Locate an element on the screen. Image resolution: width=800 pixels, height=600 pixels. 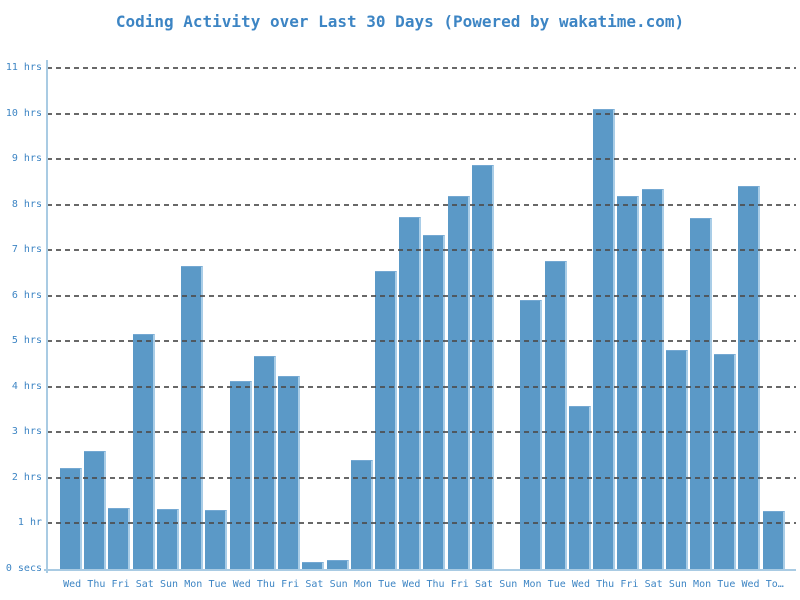
y-tick-label: 6 hrs is located at coordinates (26, 295).